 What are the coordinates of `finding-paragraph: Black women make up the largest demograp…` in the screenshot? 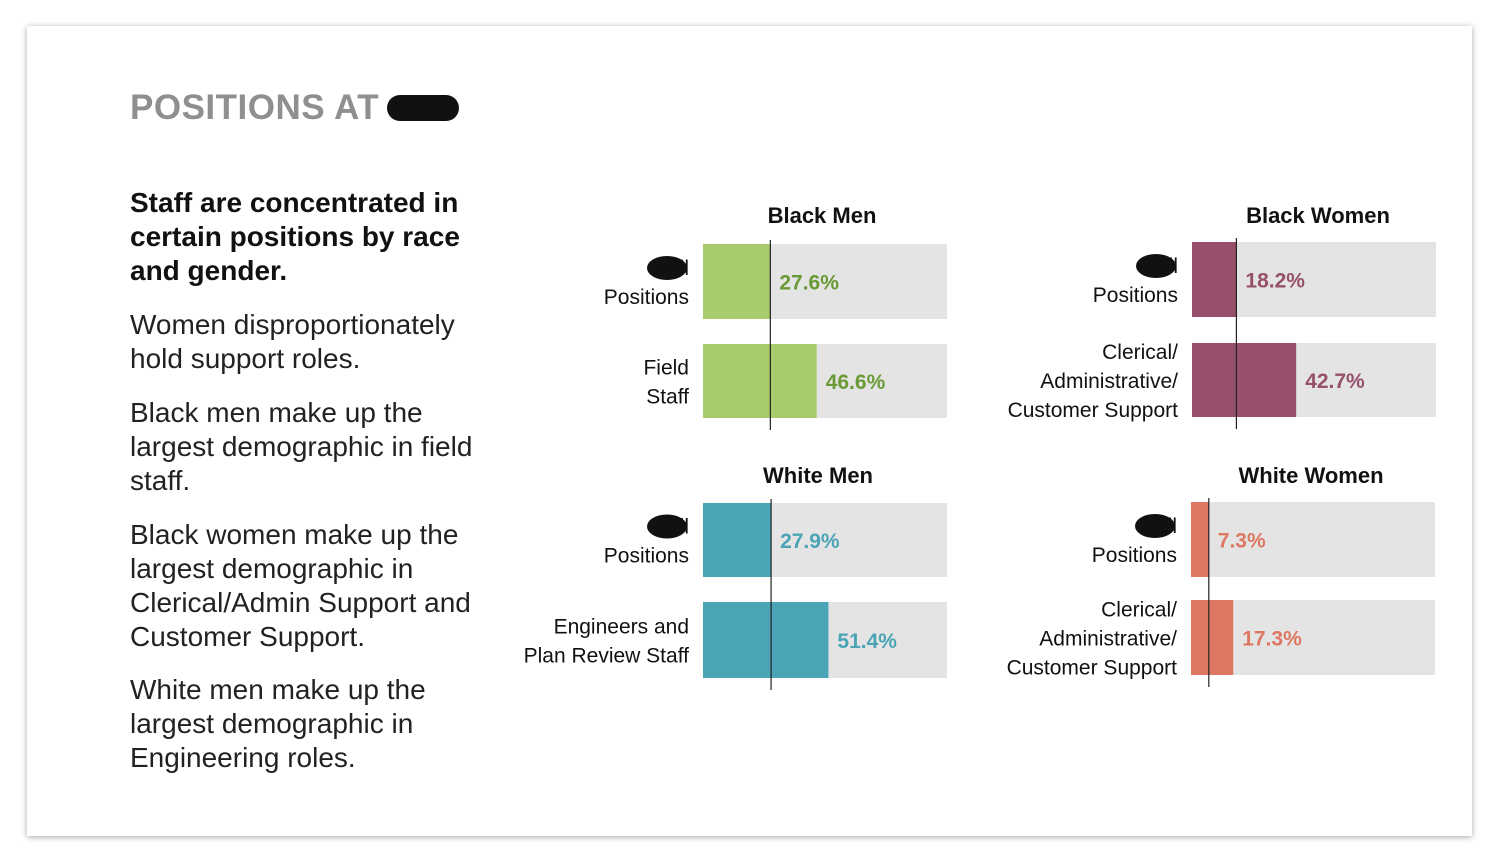 It's located at (300, 585).